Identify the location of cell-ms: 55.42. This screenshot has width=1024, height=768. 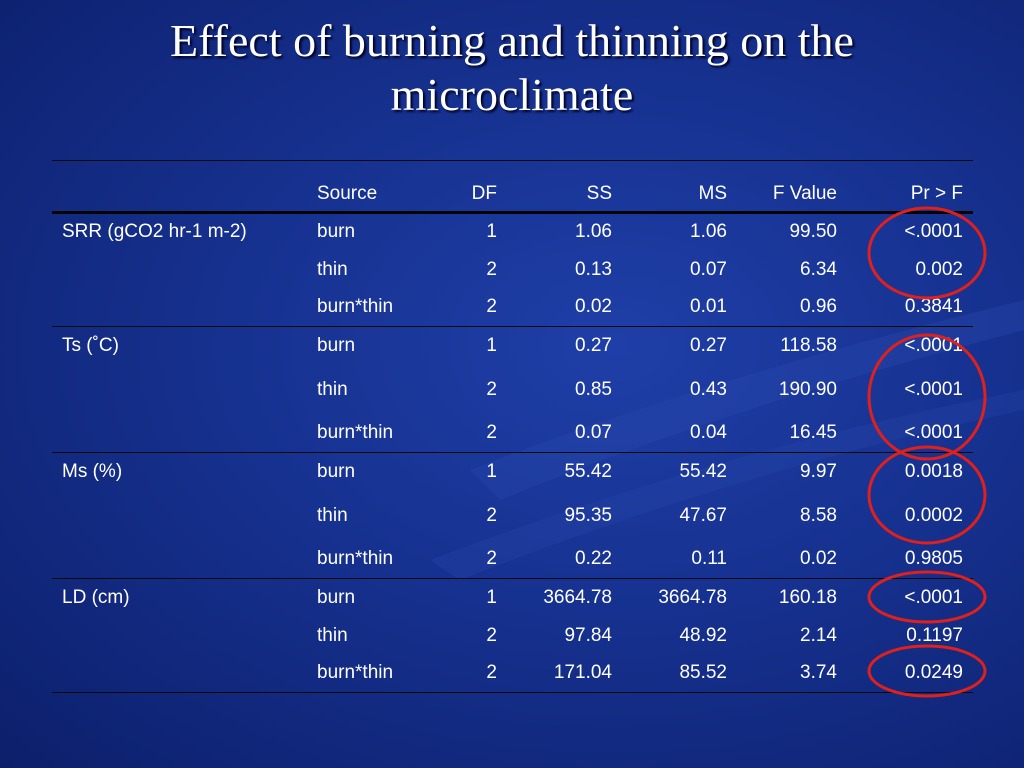
(703, 471).